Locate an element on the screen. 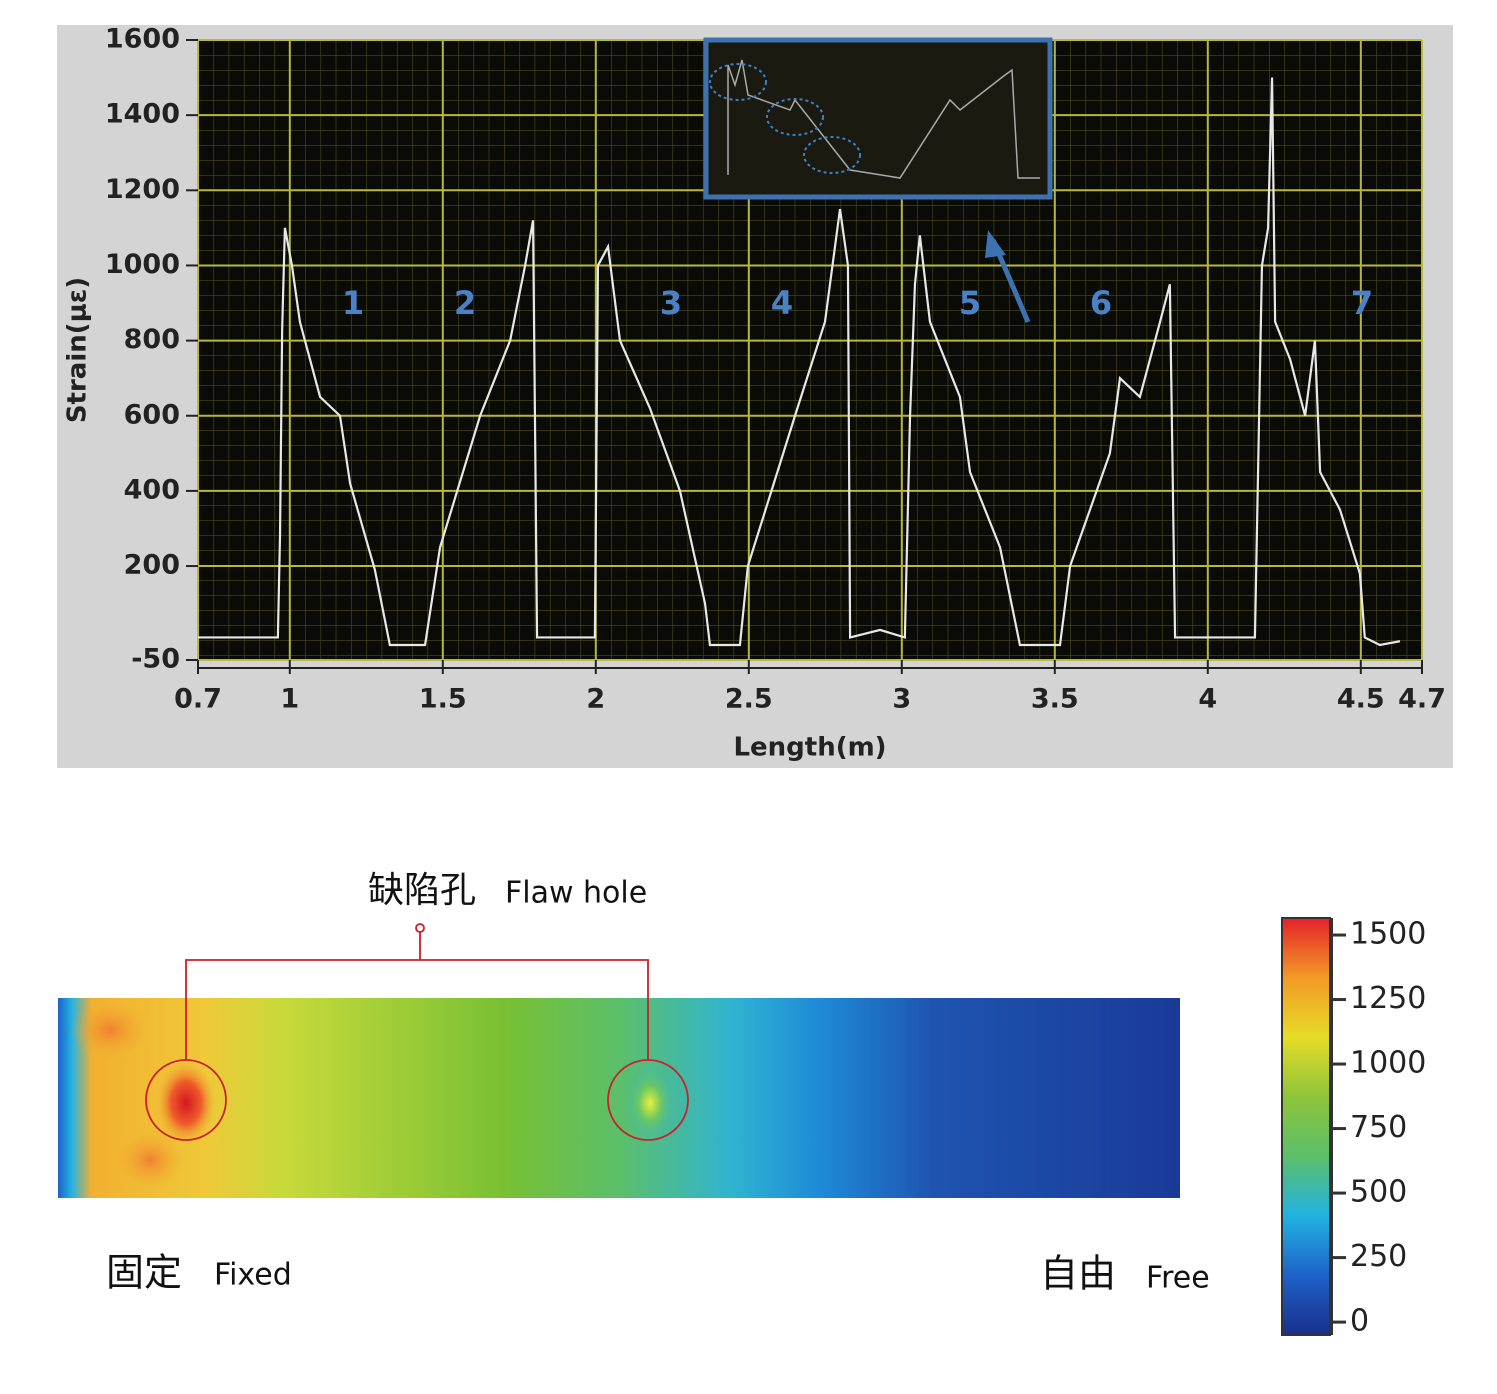 This screenshot has width=1497, height=1394. y-tick-label: 400 is located at coordinates (152, 489).